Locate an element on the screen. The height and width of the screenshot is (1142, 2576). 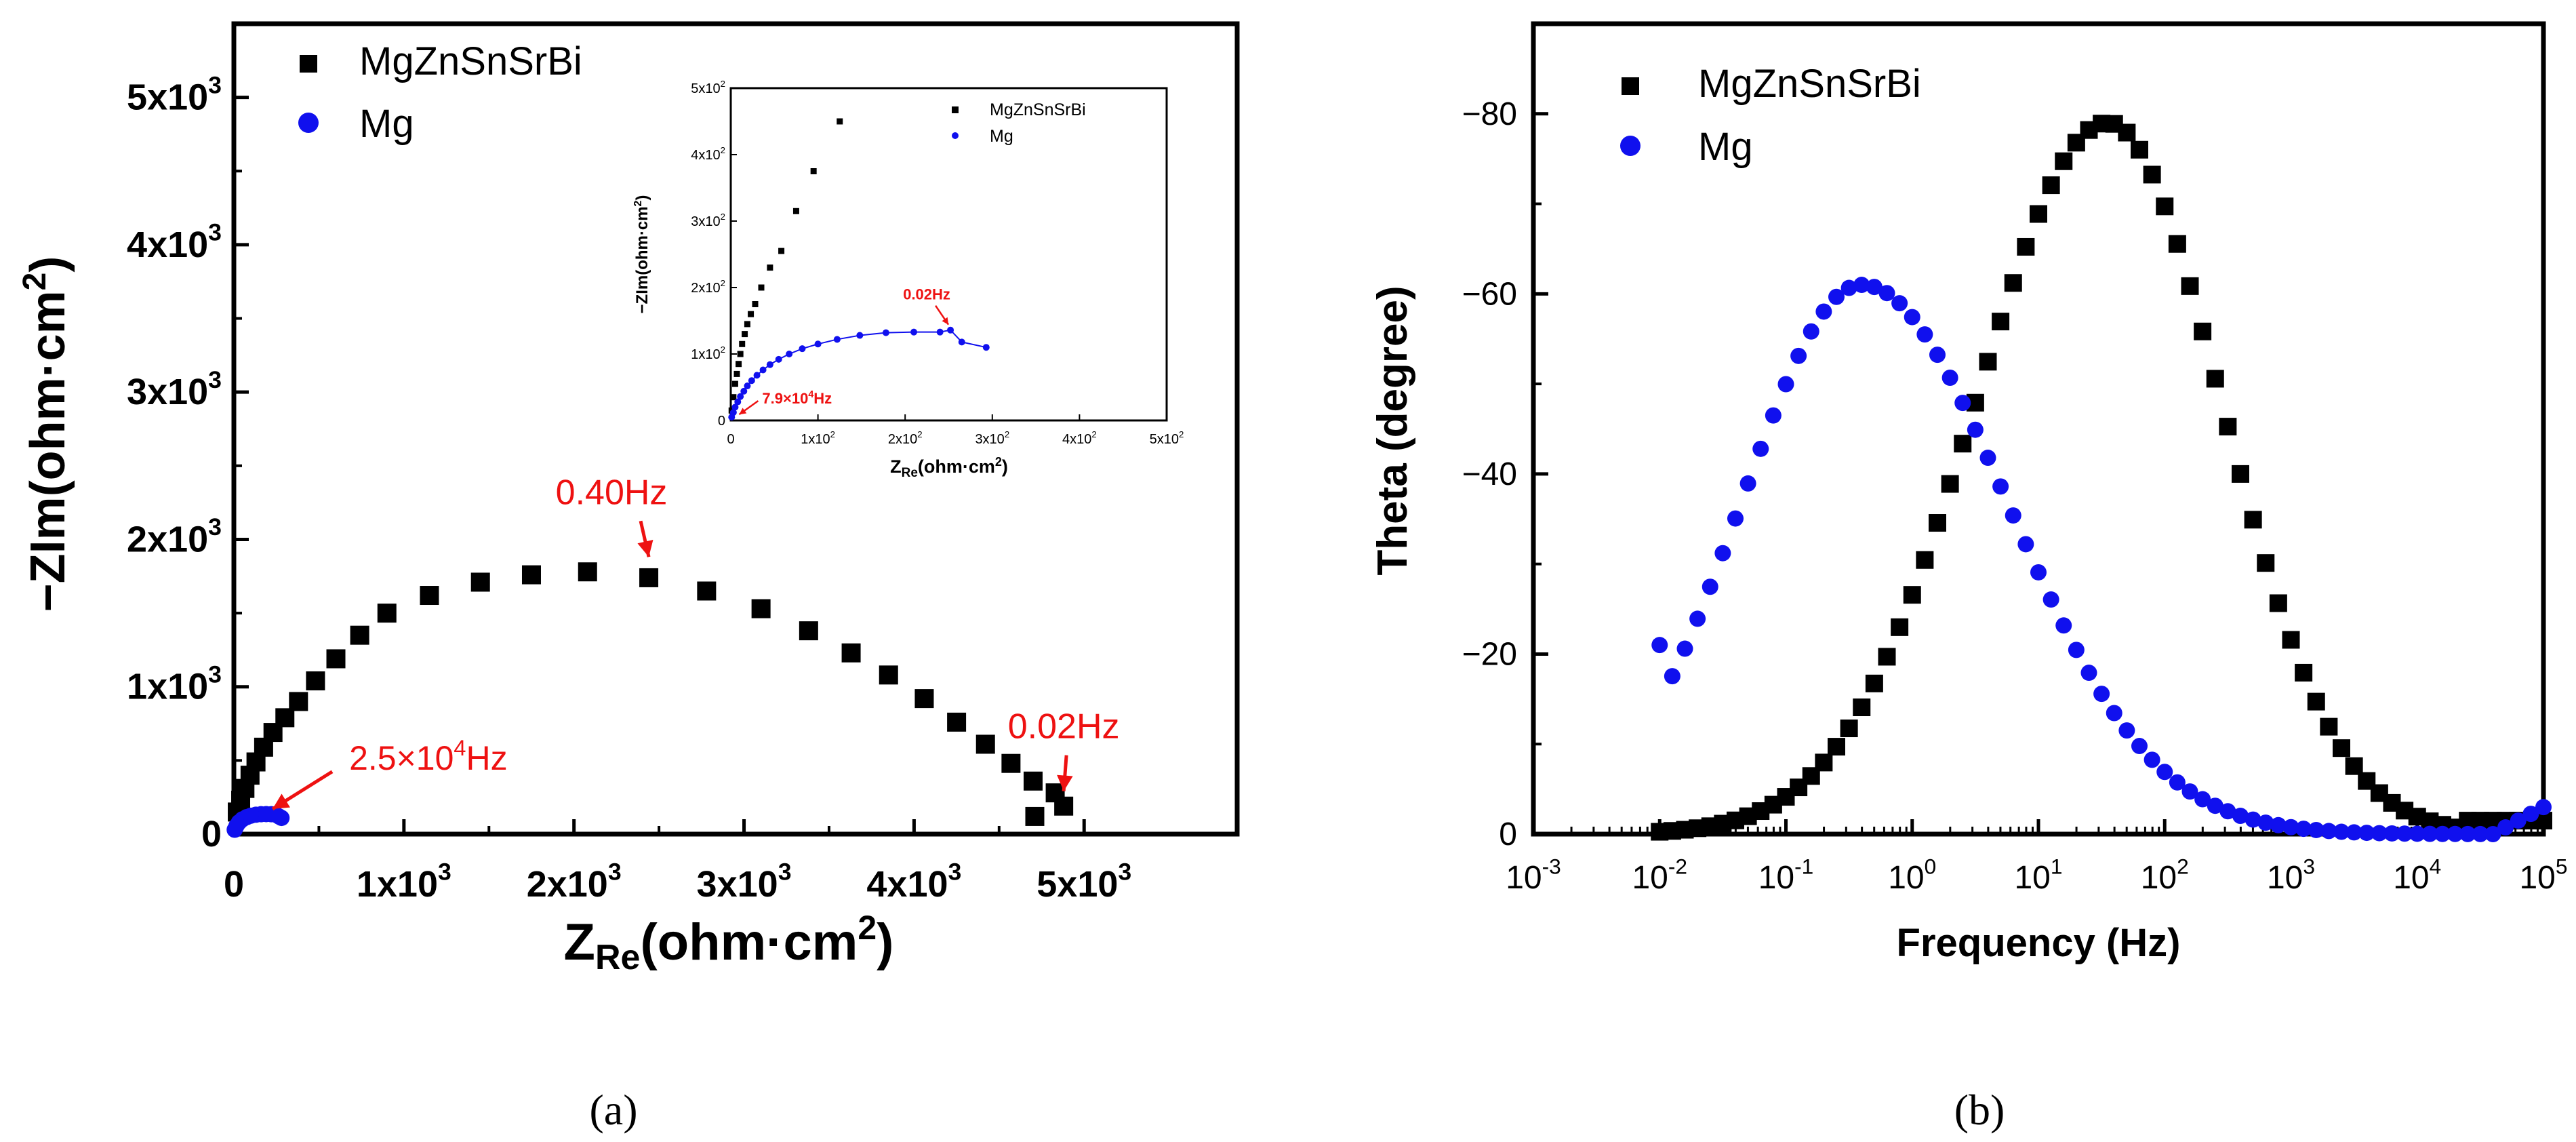
inset-x-tick-label: 1x10² is located at coordinates (818, 438).